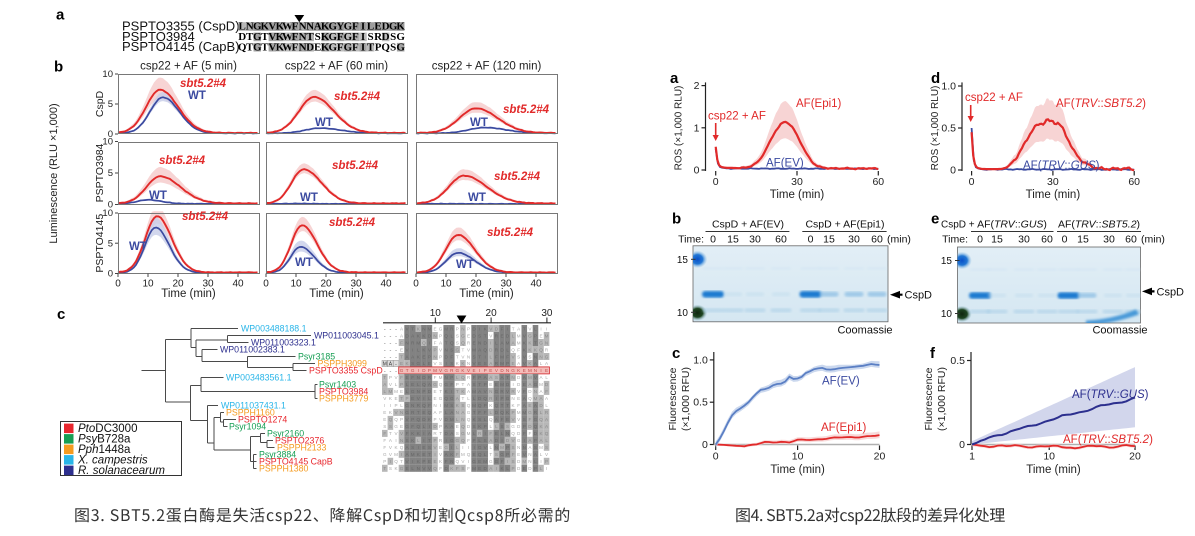  What do you see at coordinates (100, 243) in the screenshot?
I see `svg-text: PSPTO4145` at bounding box center [100, 243].